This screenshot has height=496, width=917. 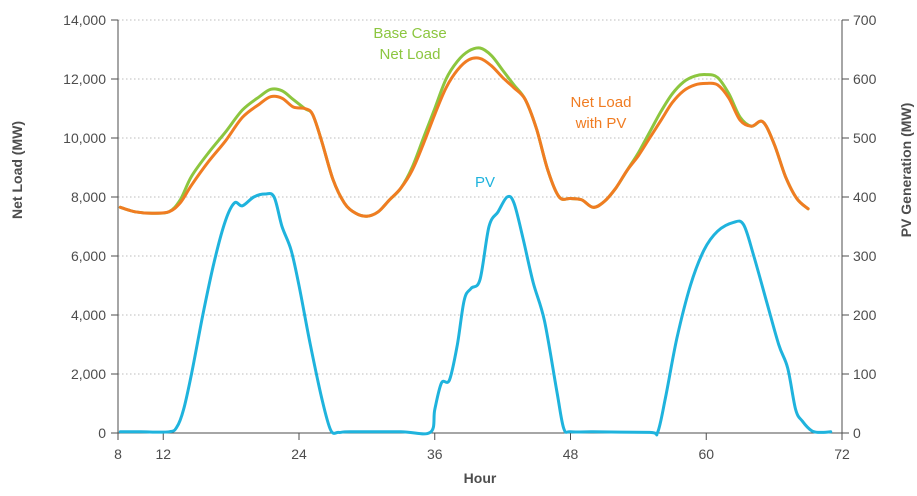 What do you see at coordinates (859, 226) in the screenshot?
I see `right-y-axis-ticks: 0 100 200 300 400 500 600 700` at bounding box center [859, 226].